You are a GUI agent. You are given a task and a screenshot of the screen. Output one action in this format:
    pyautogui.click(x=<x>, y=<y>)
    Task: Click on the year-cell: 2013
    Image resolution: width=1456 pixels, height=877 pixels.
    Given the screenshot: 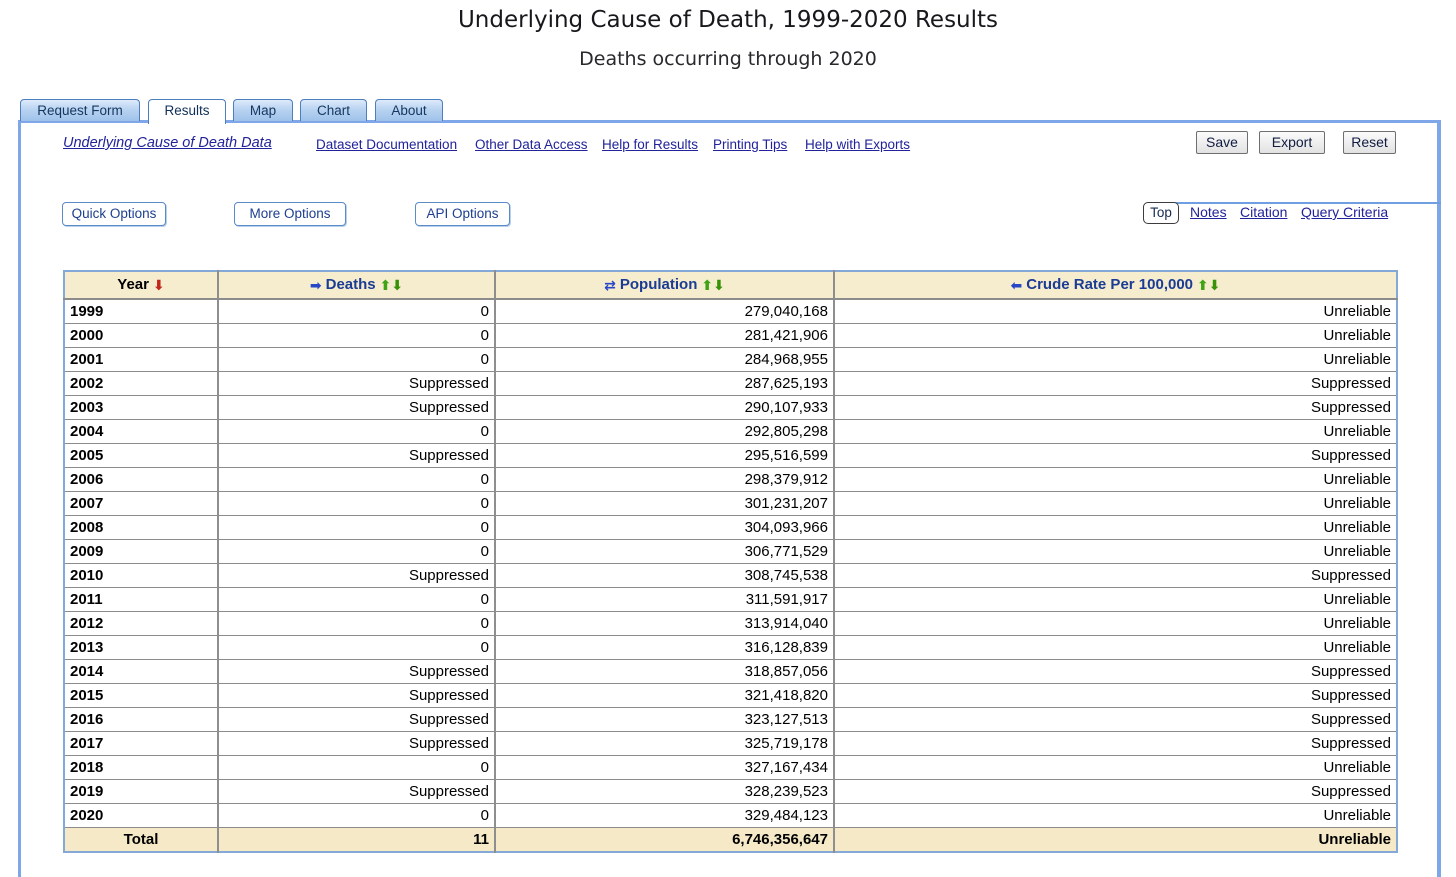 What is the action you would take?
    pyautogui.click(x=141, y=646)
    